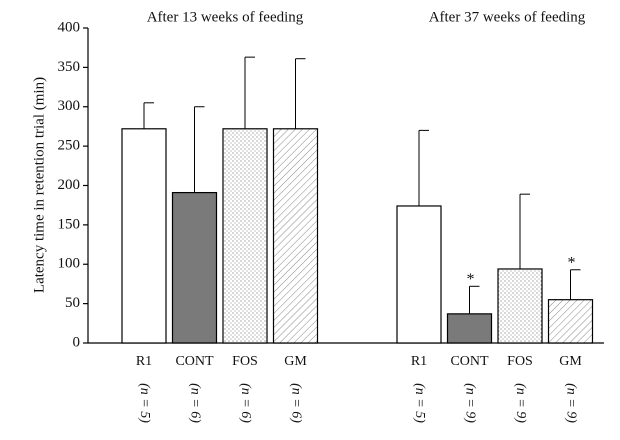 The image size is (620, 440). Describe the element at coordinates (39, 185) in the screenshot. I see `y-axis-label: Latency time in retention trial (min)` at that location.